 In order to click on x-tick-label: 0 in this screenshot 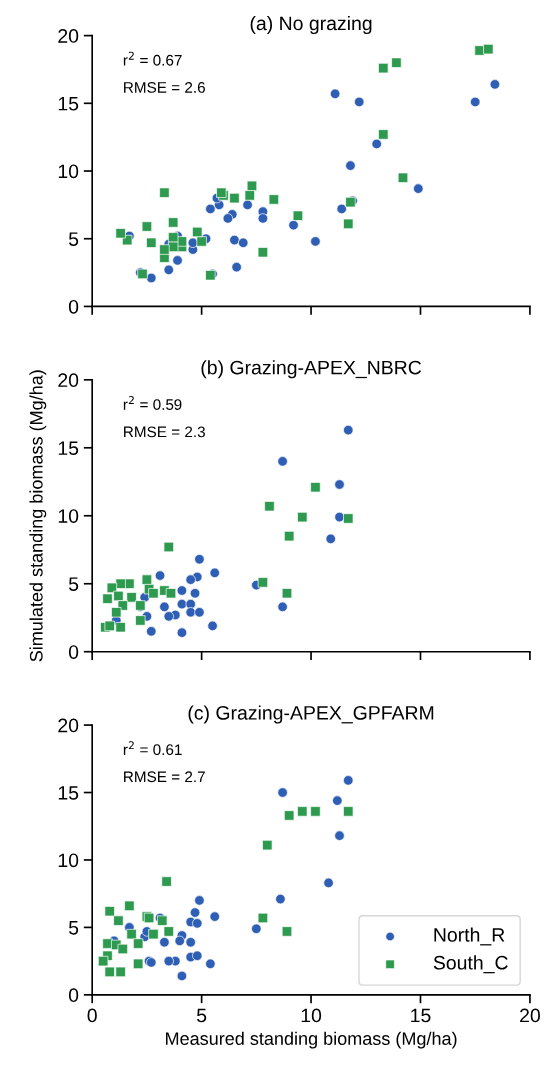, I will do `click(92, 1015)`.